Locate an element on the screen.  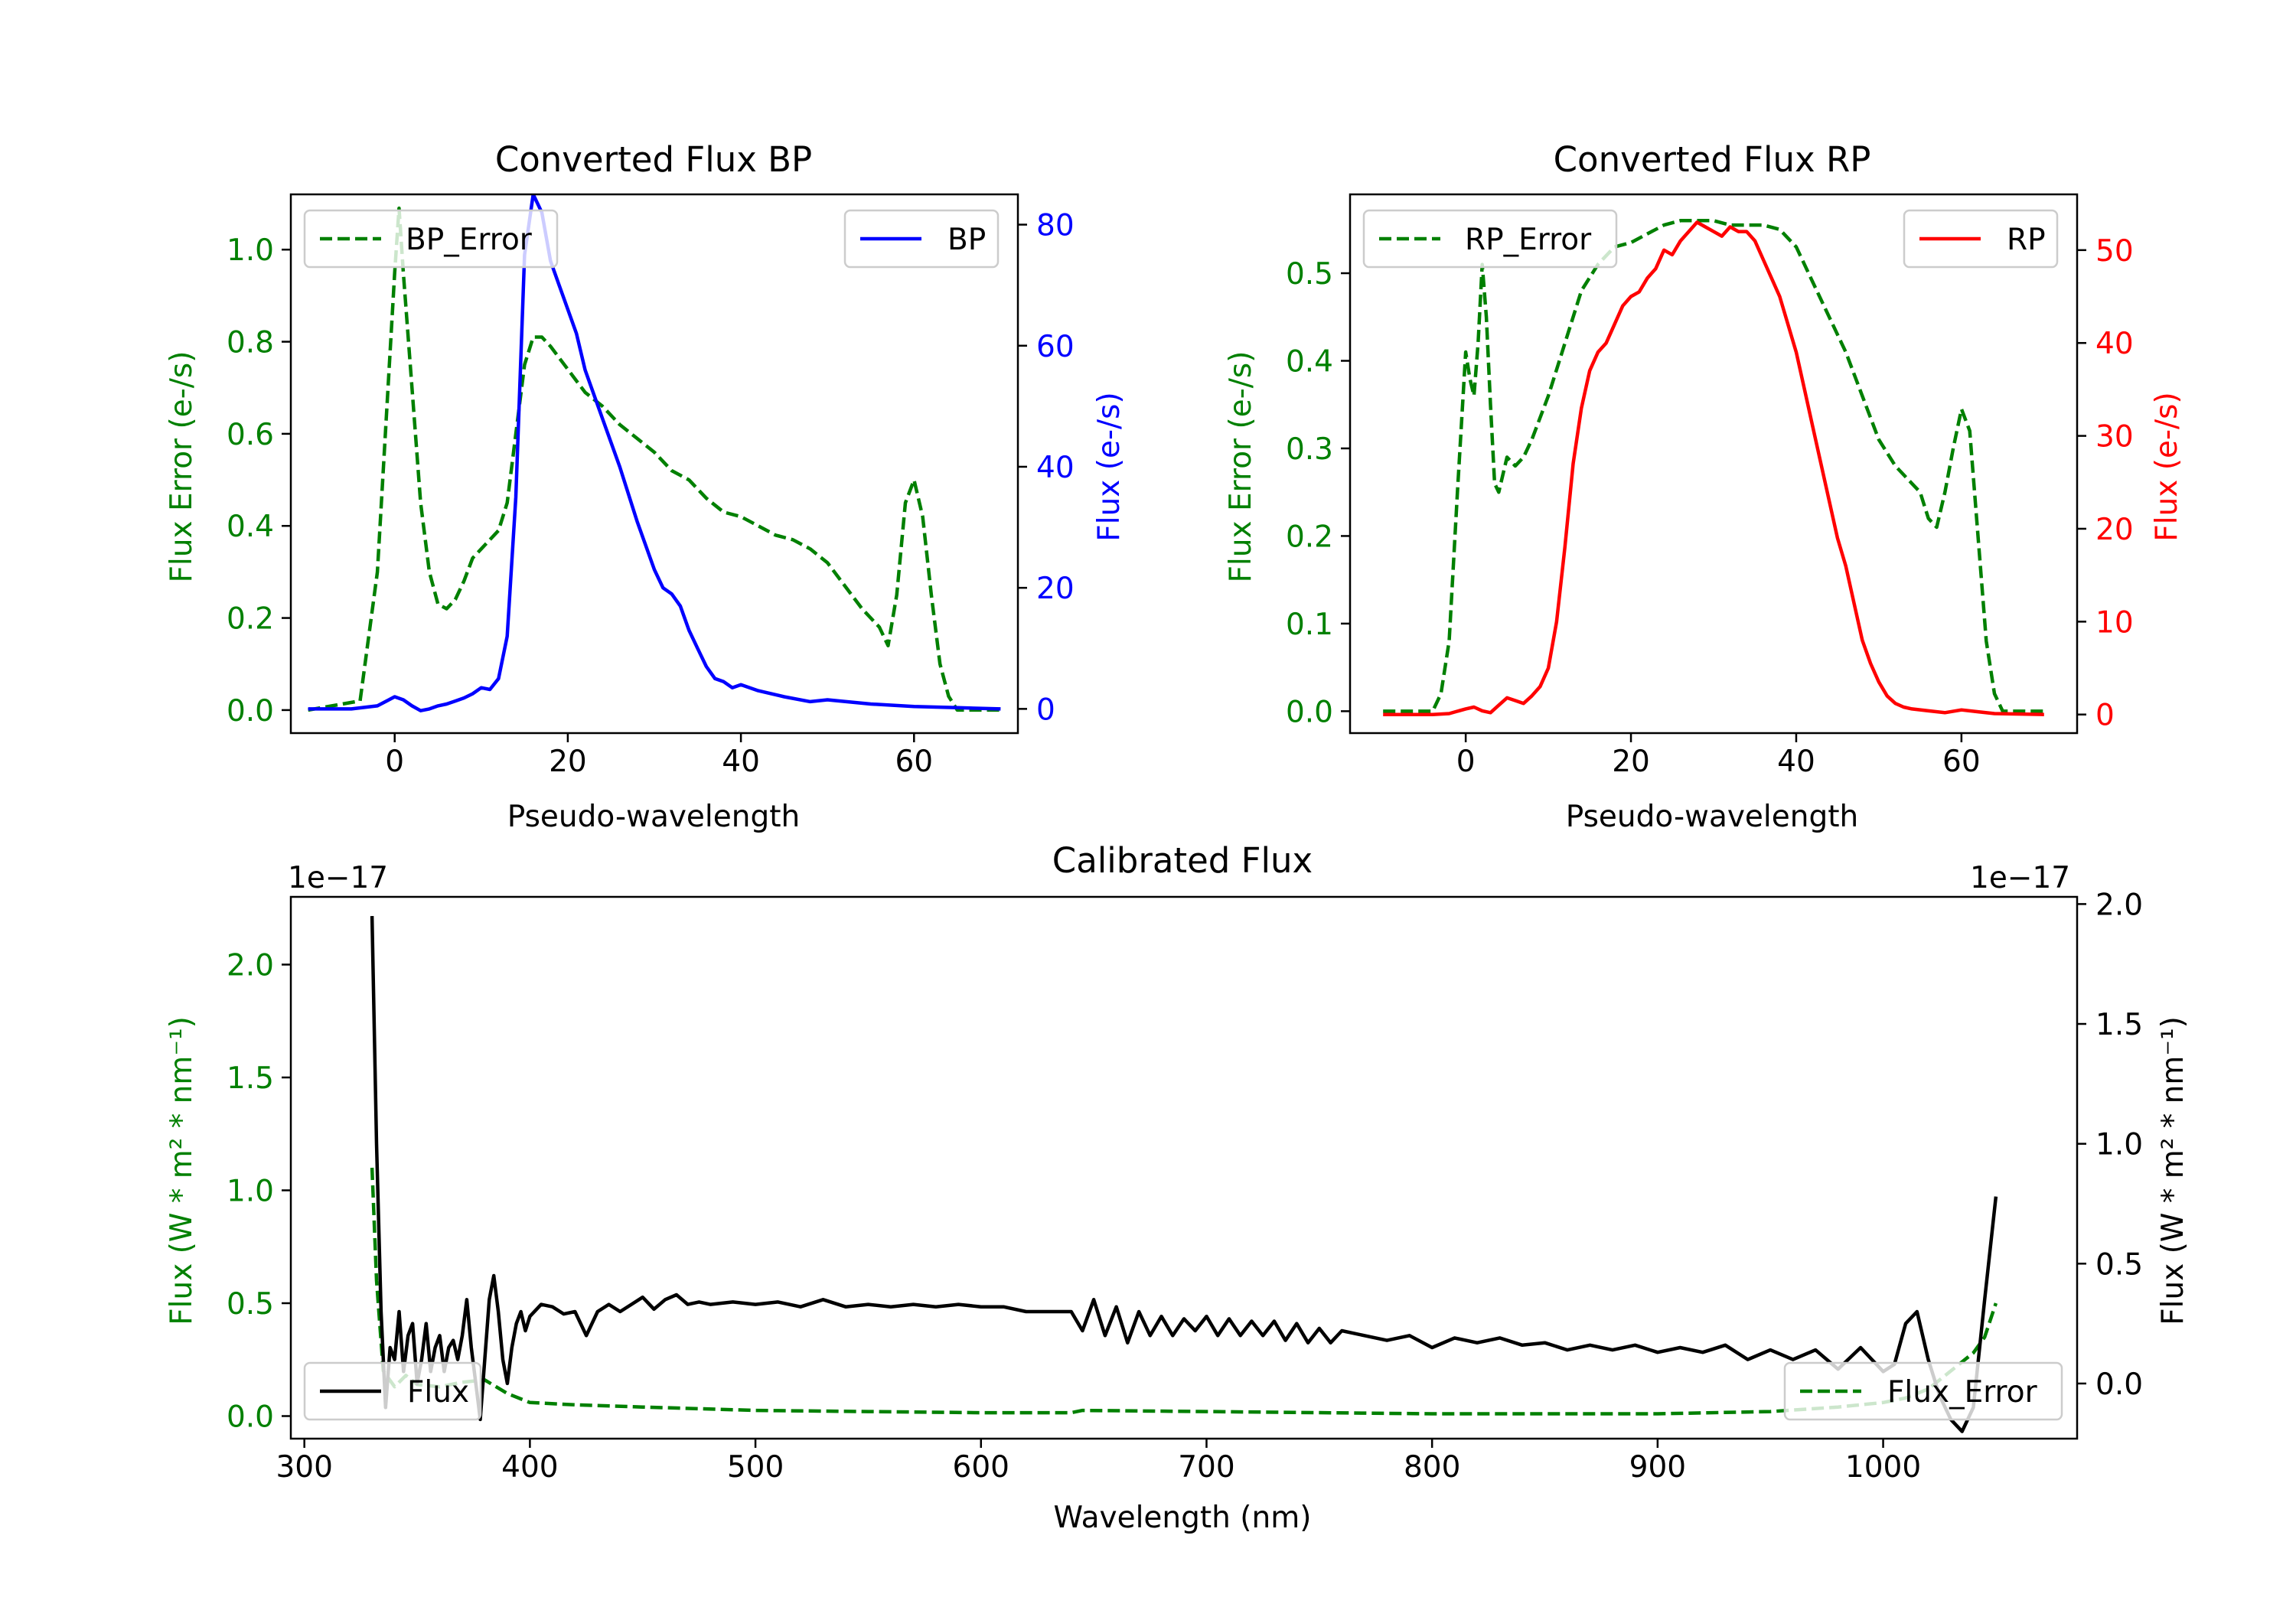
cal-xtick-label: 600 is located at coordinates (981, 1467).